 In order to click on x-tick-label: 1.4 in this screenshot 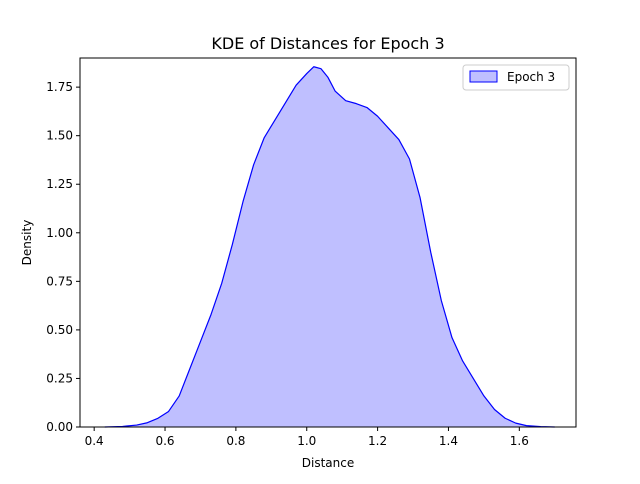, I will do `click(448, 441)`.